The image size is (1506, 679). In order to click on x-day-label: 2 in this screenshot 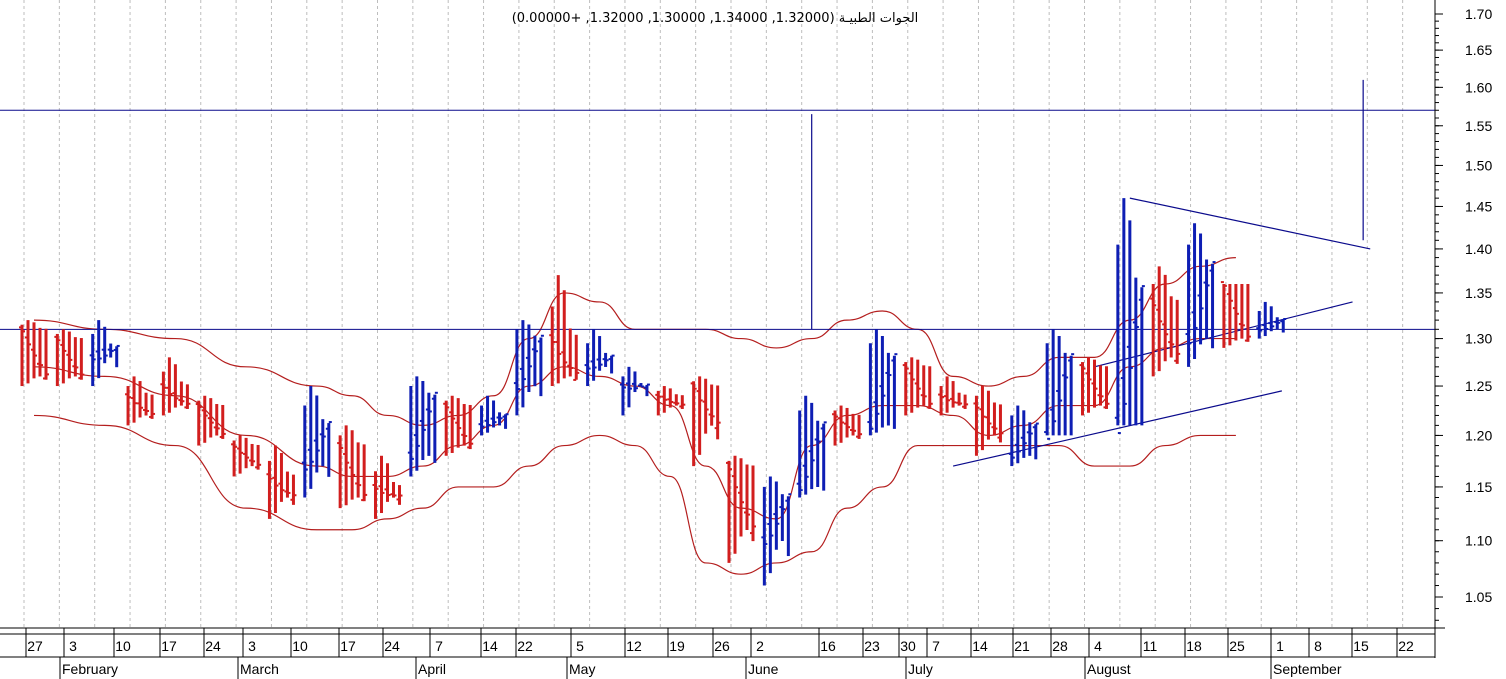, I will do `click(760, 646)`.